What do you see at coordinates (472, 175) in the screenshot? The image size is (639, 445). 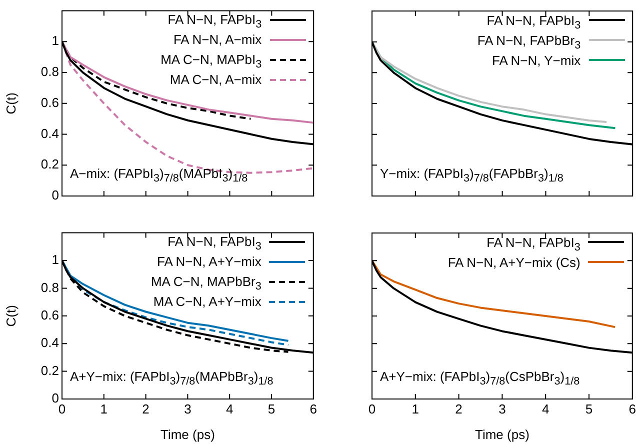 I see `annotation: Y−mix: (FAPbI$_{3}$)$_{7/8}$(FAPbBr$_{3}$)$_{1/8}$` at bounding box center [472, 175].